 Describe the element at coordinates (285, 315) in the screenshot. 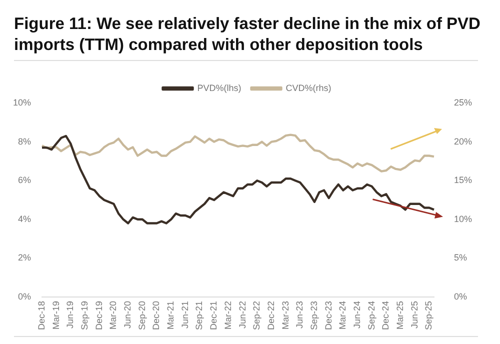

I see `x-tick-label: Mar-23` at that location.